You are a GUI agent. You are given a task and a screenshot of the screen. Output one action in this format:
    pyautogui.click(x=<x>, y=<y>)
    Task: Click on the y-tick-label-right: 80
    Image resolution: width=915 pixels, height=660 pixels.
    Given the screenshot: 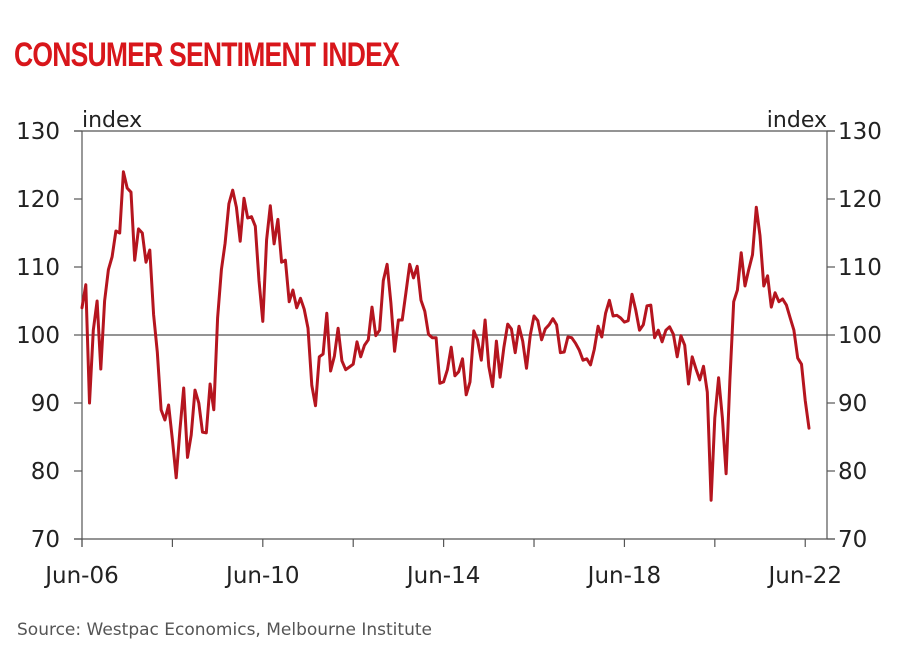 What is the action you would take?
    pyautogui.click(x=852, y=472)
    